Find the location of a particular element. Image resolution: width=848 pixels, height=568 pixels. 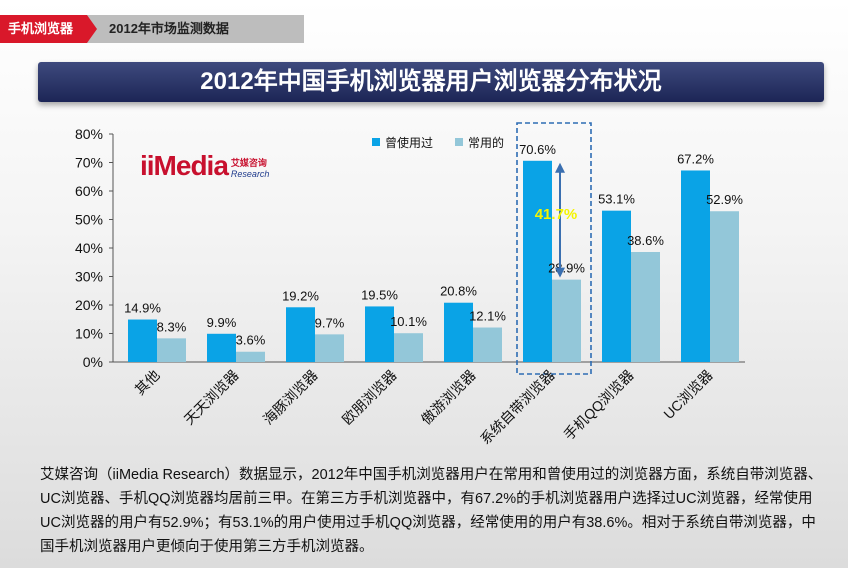

data-label: 28.9% is located at coordinates (566, 268).